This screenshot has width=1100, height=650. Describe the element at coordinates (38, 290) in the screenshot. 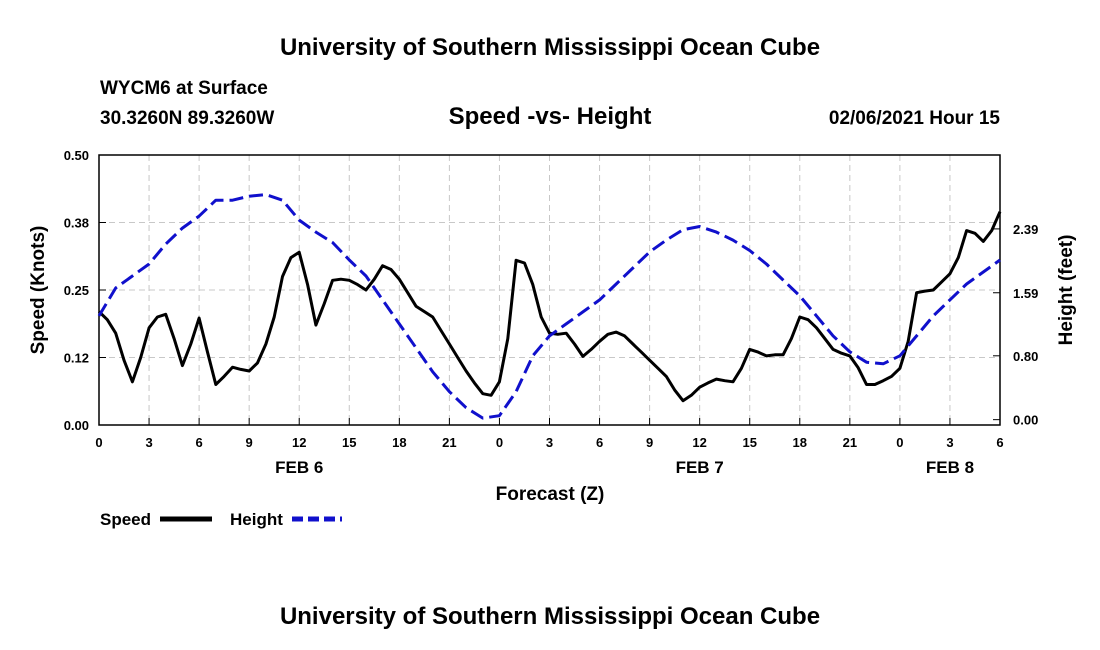

I see `y-axis-label: Speed (Knots)` at that location.